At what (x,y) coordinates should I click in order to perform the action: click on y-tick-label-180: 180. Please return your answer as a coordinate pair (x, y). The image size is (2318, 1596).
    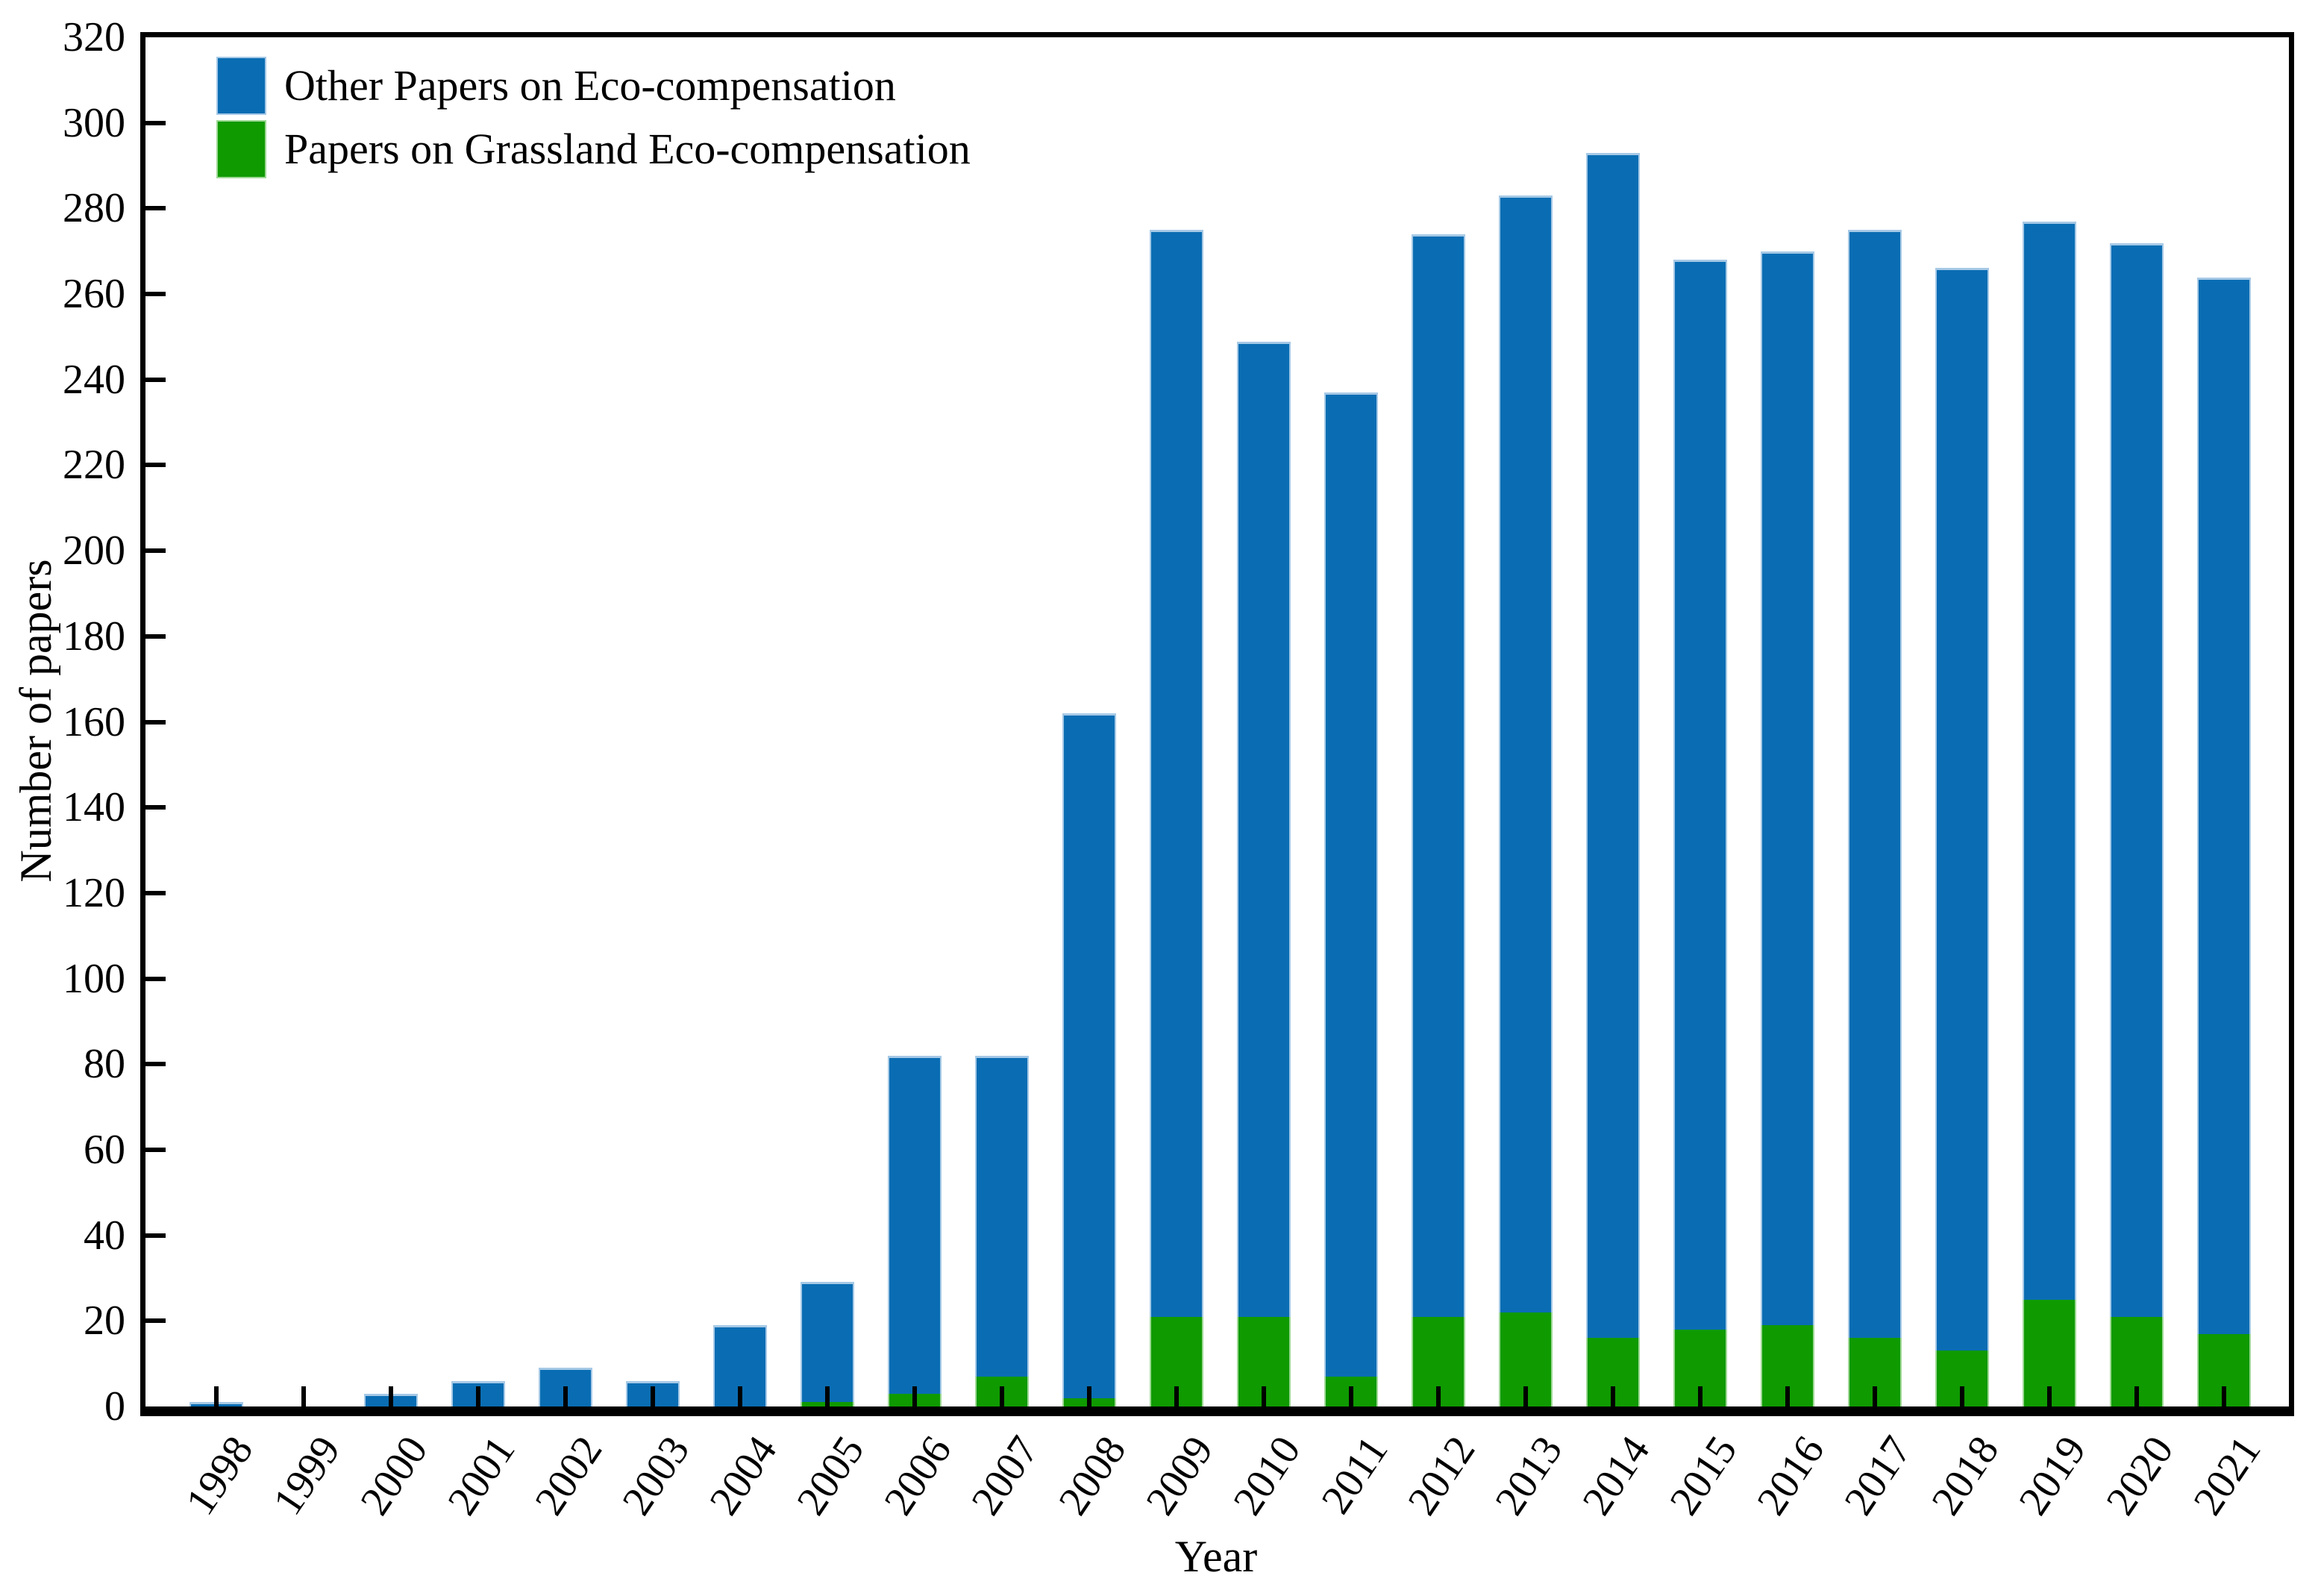
    Looking at the image, I should click on (94, 636).